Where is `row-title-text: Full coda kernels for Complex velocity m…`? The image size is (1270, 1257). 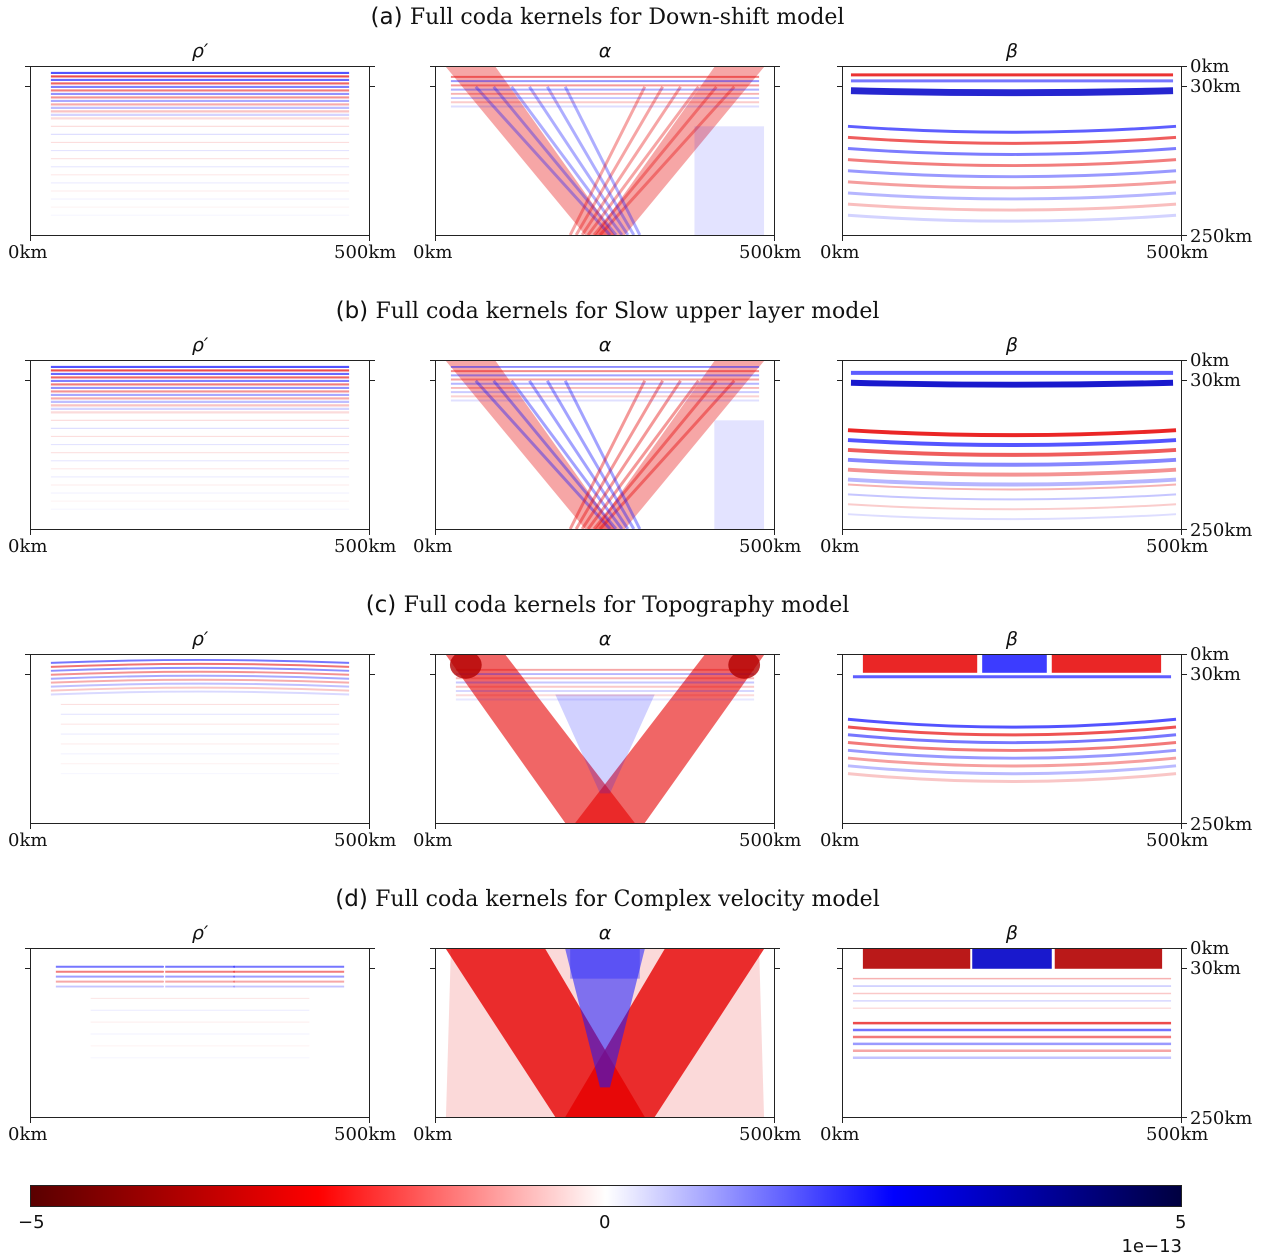
row-title-text: Full coda kernels for Complex velocity m… is located at coordinates (627, 899).